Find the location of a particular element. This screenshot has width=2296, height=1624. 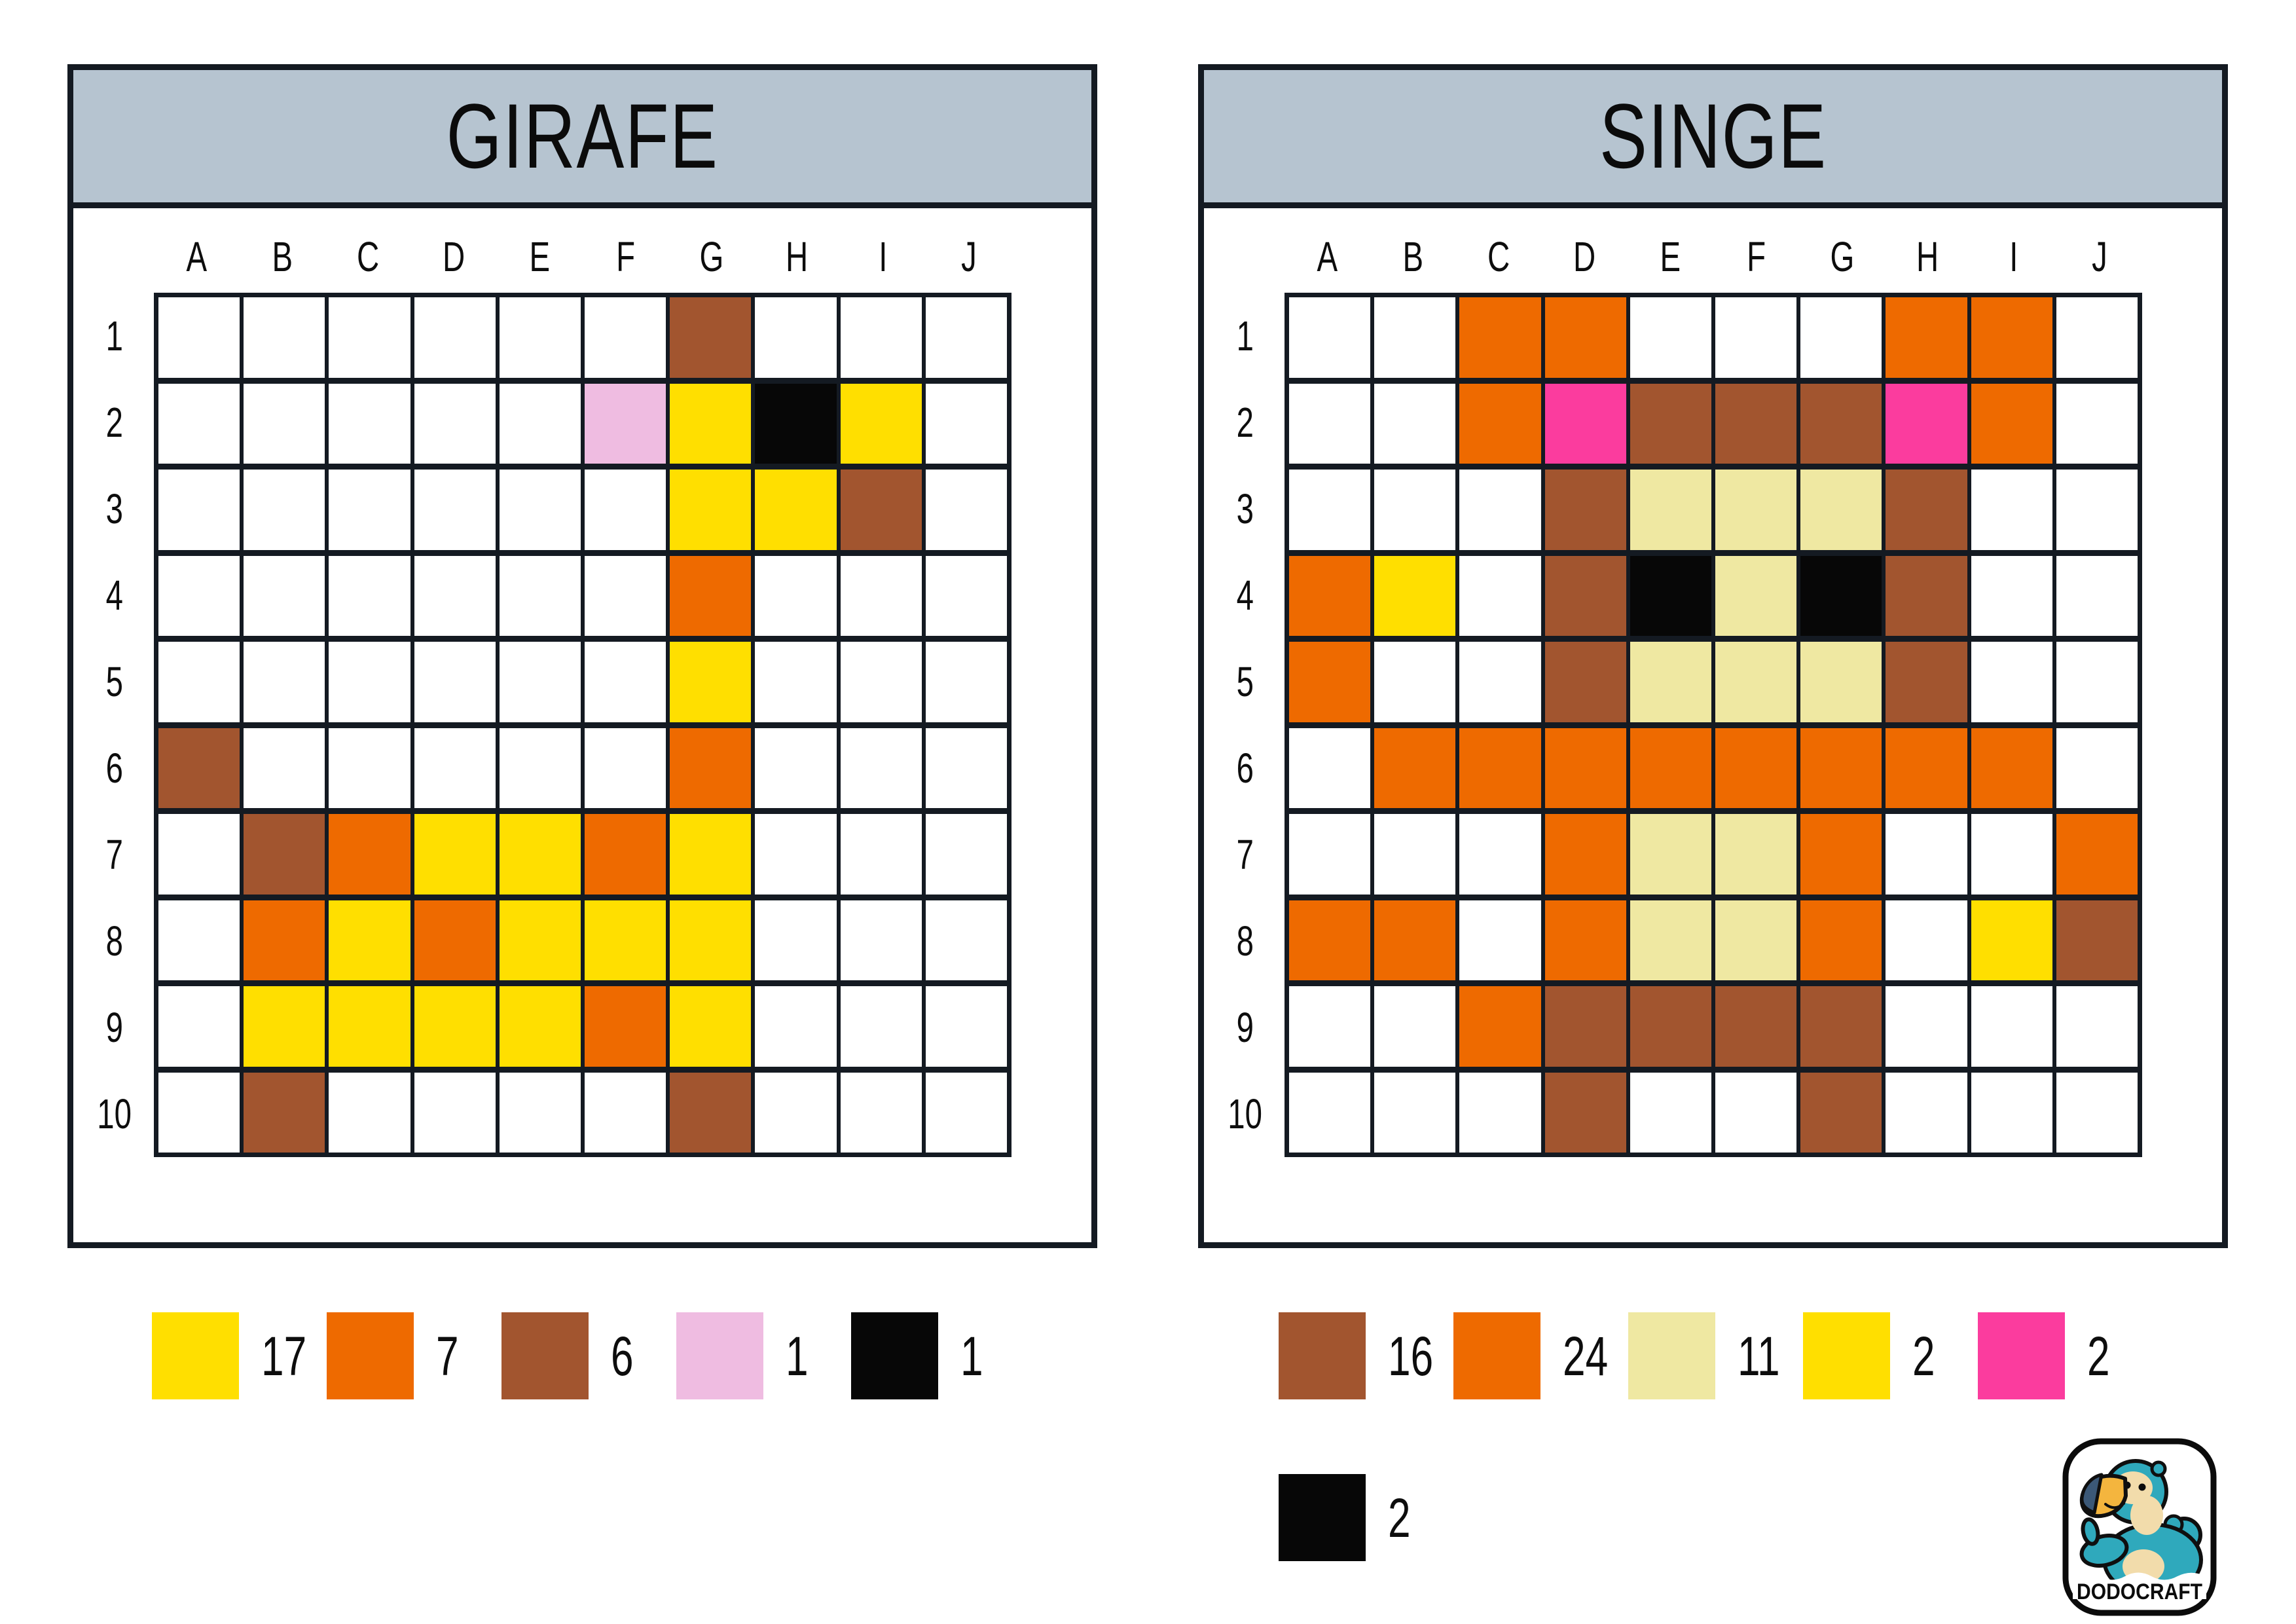

cell-singe-B3 is located at coordinates (1415, 510).